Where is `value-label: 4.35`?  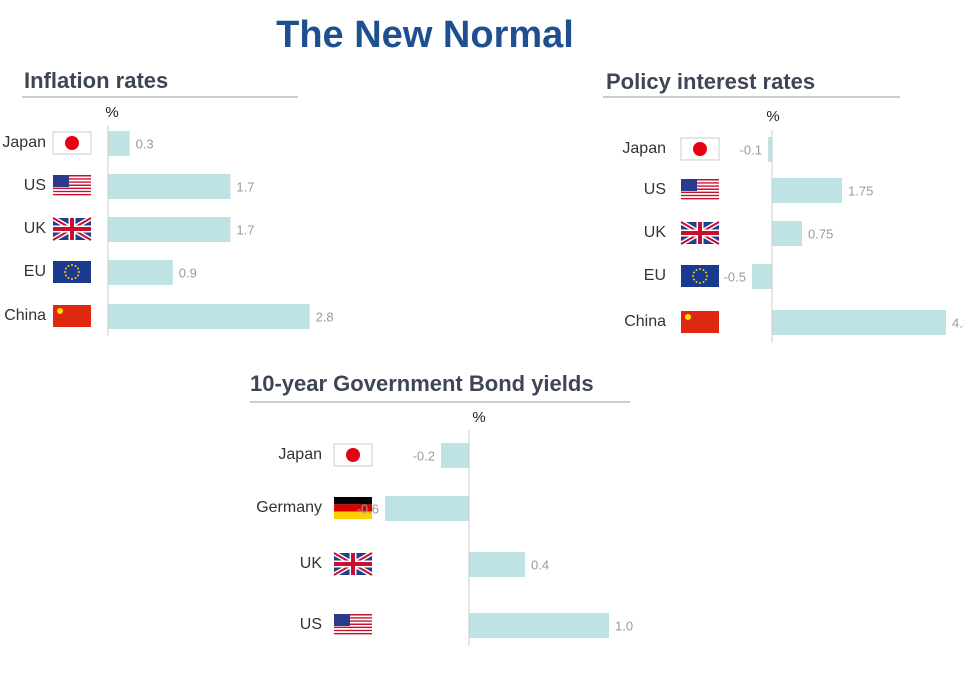
value-label: 4.35 is located at coordinates (958, 322).